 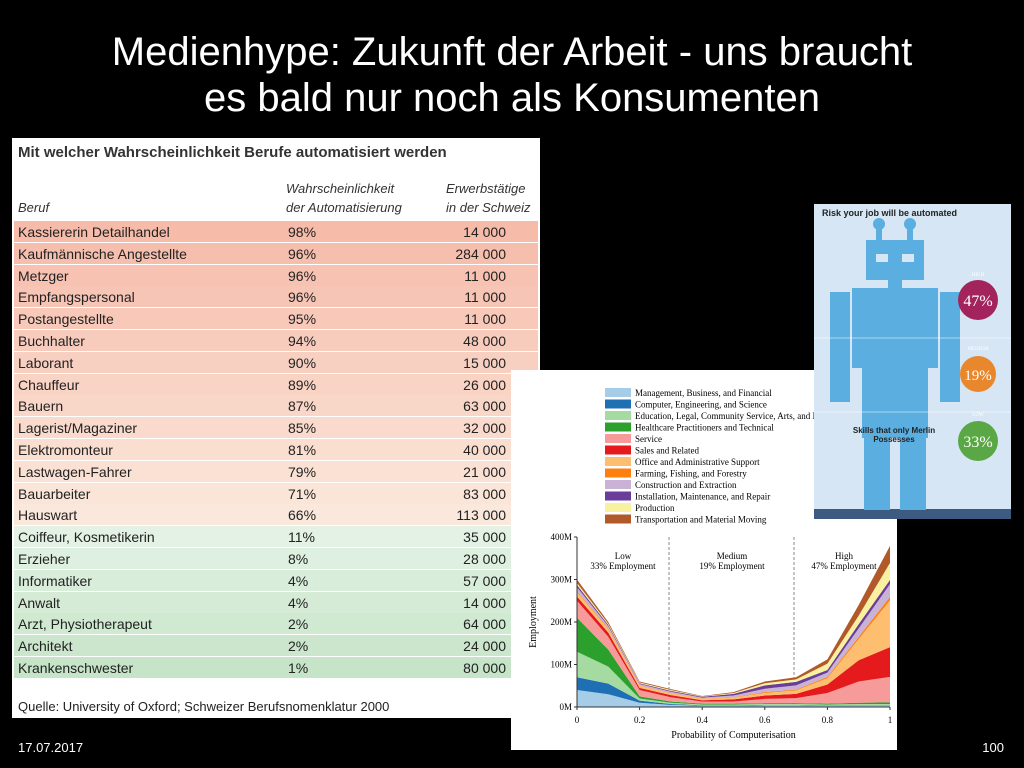 What do you see at coordinates (484, 668) in the screenshot?
I see `cell-employment: 80 000` at bounding box center [484, 668].